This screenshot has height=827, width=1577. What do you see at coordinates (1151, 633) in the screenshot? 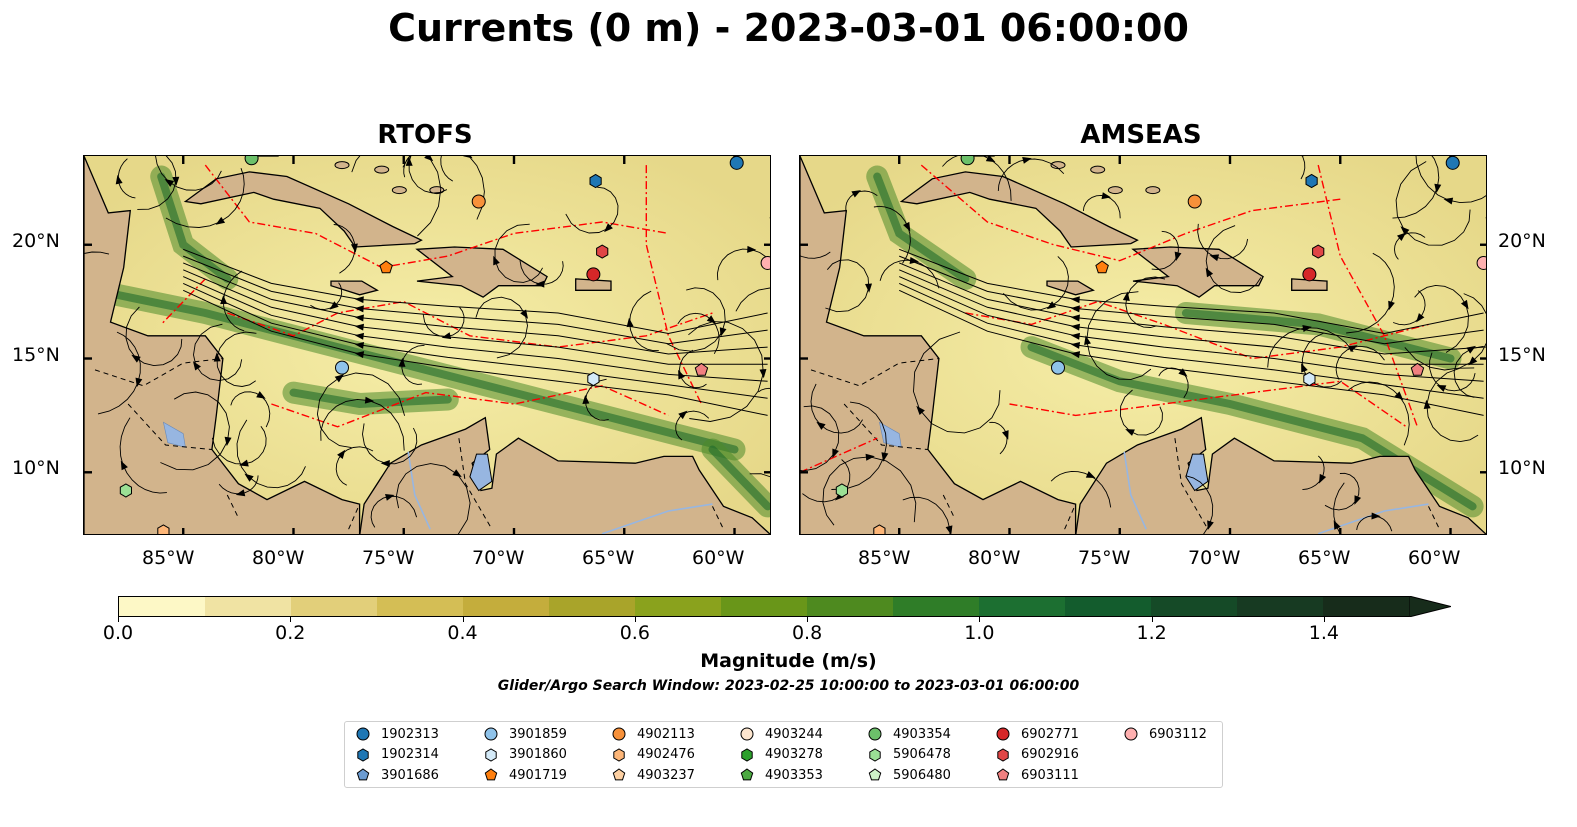
I see `colorbar-tick-label: 1.2` at bounding box center [1151, 633].